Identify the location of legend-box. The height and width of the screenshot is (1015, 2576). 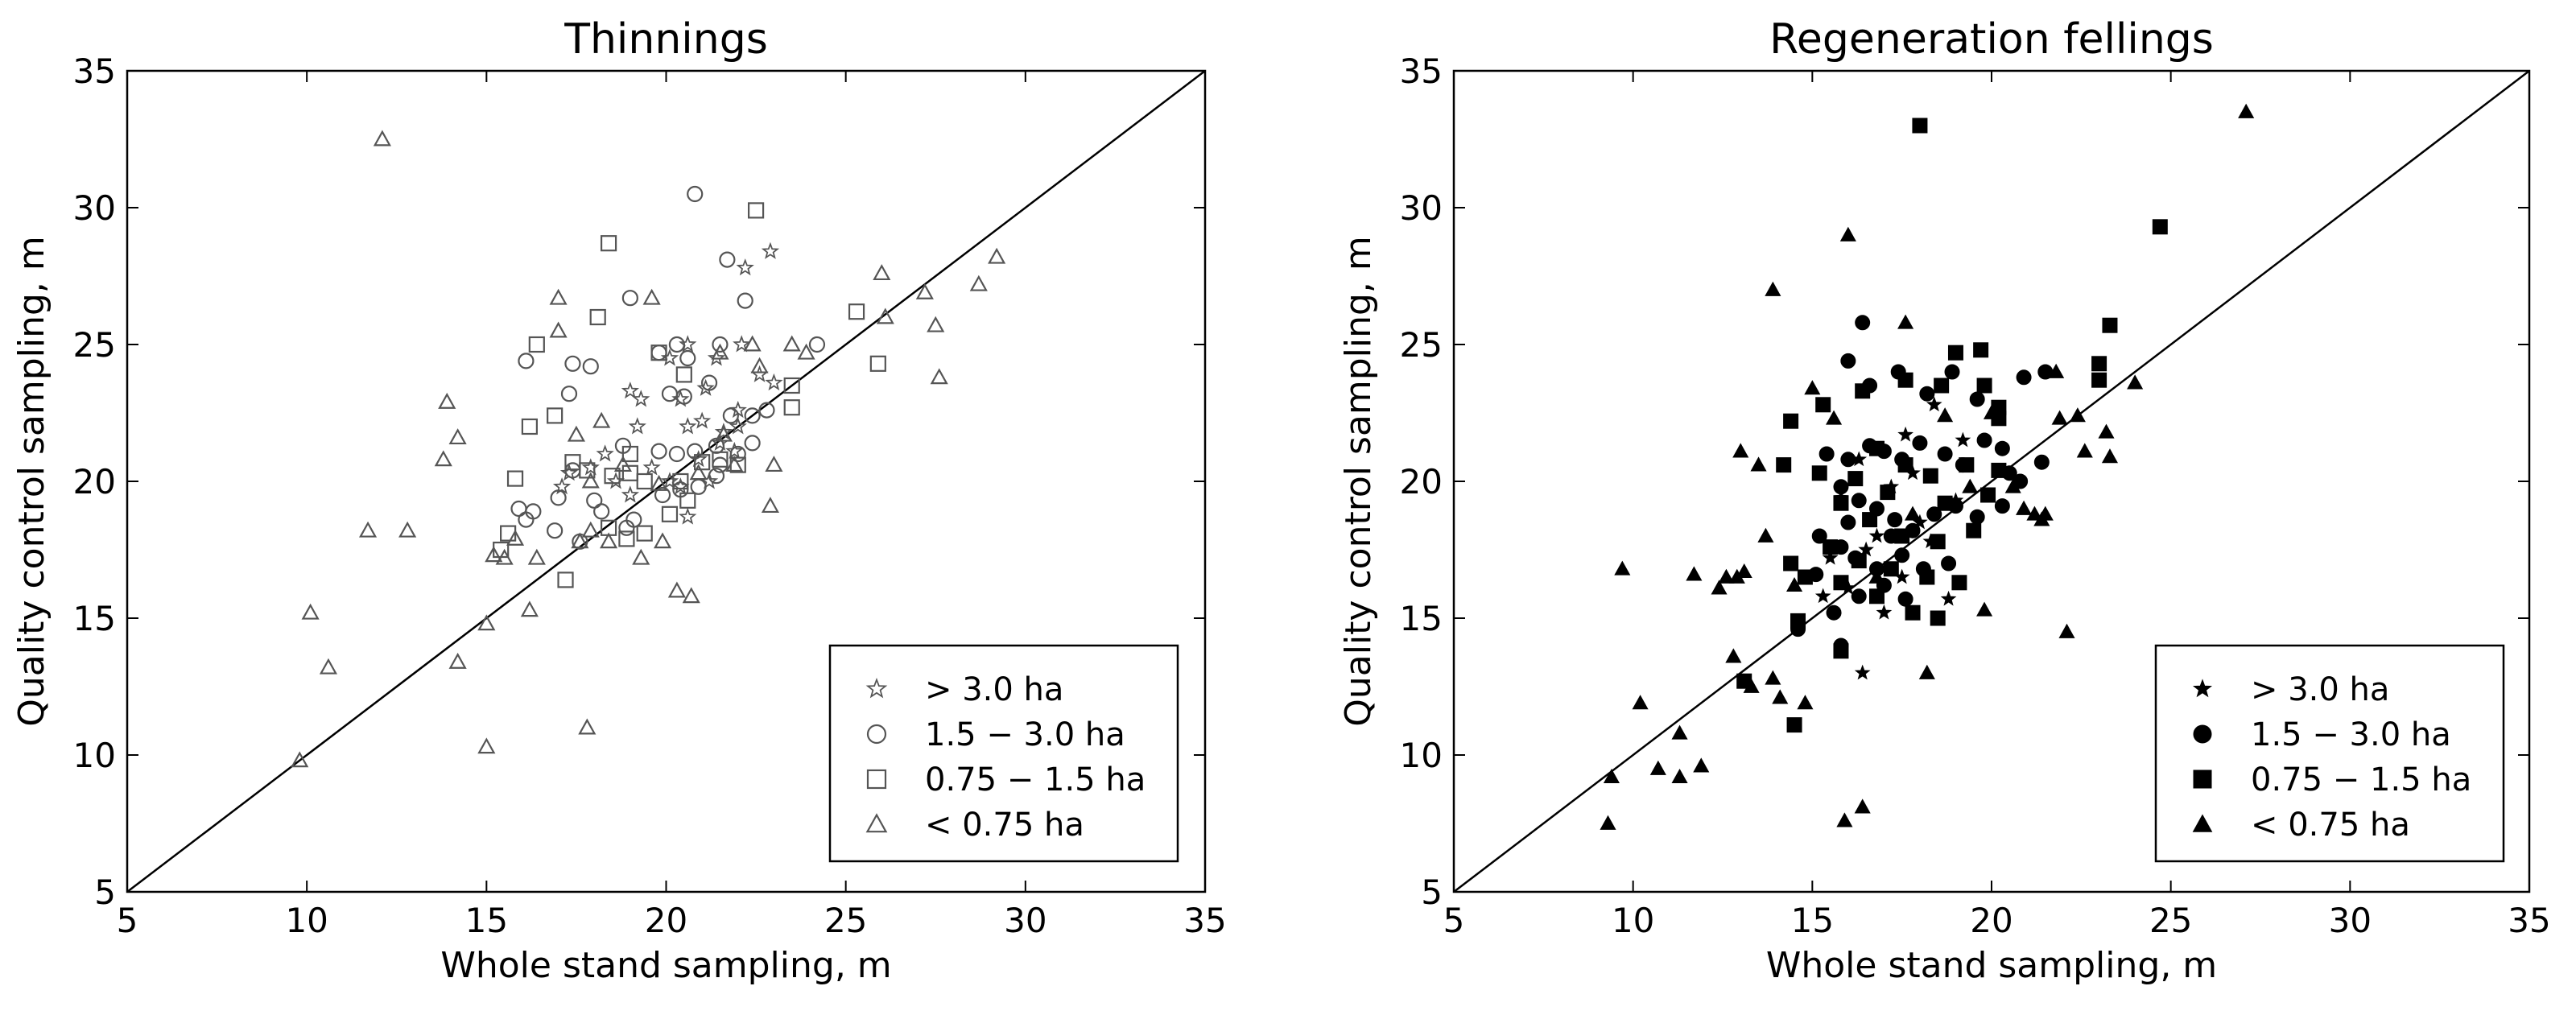
(1003, 754).